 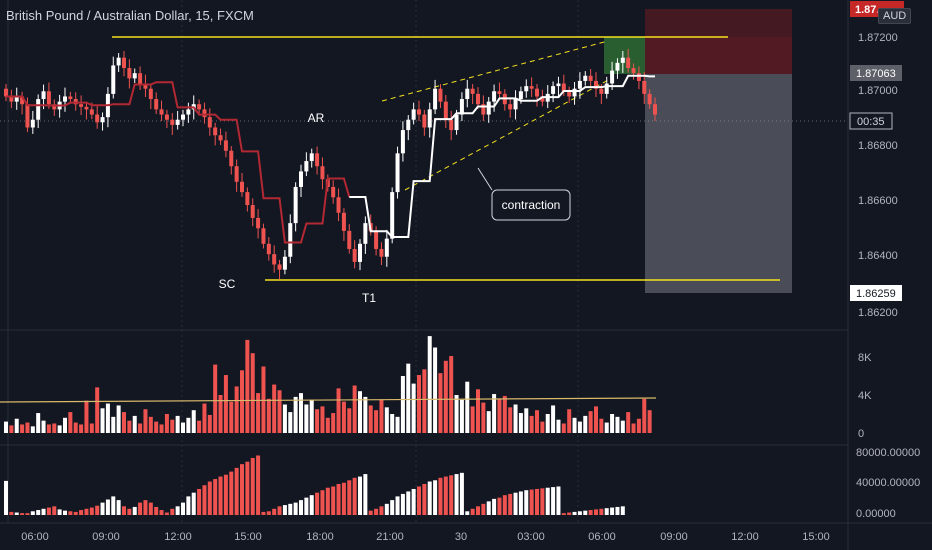 What do you see at coordinates (816, 537) in the screenshot?
I see `x-tick: 15:00` at bounding box center [816, 537].